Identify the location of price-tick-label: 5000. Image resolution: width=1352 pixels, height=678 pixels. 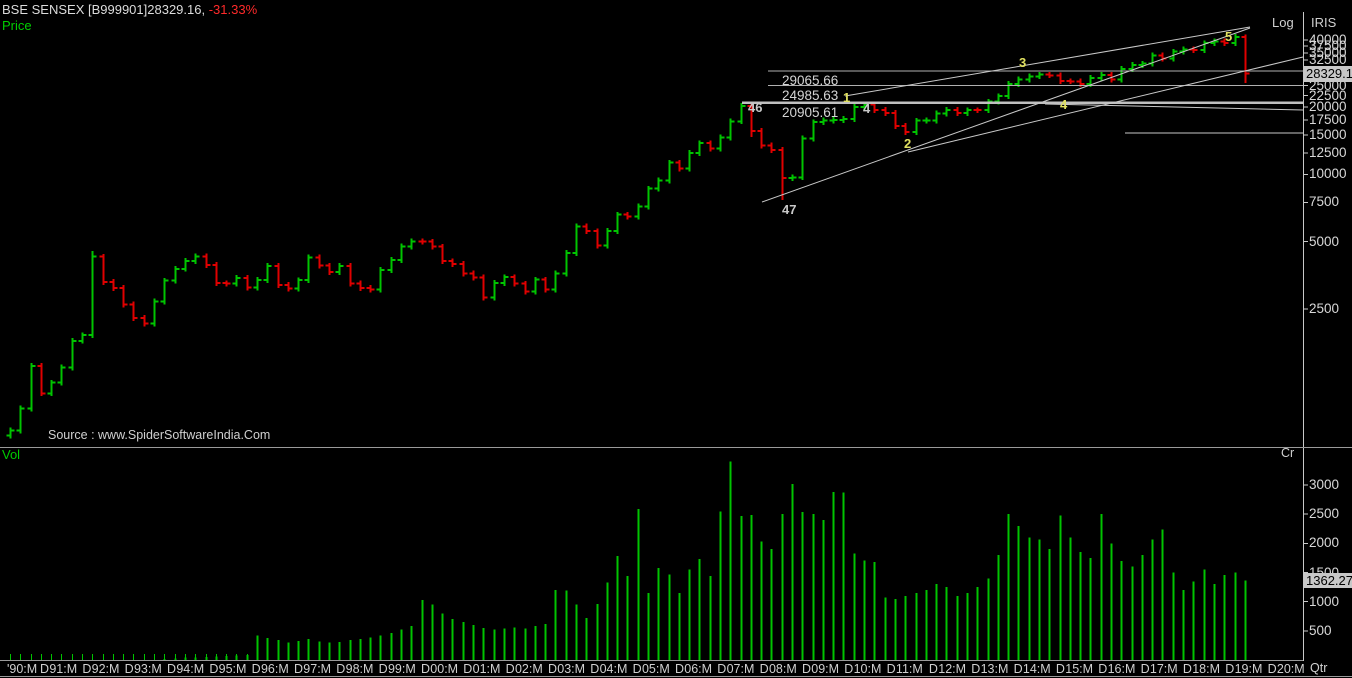
(1324, 241).